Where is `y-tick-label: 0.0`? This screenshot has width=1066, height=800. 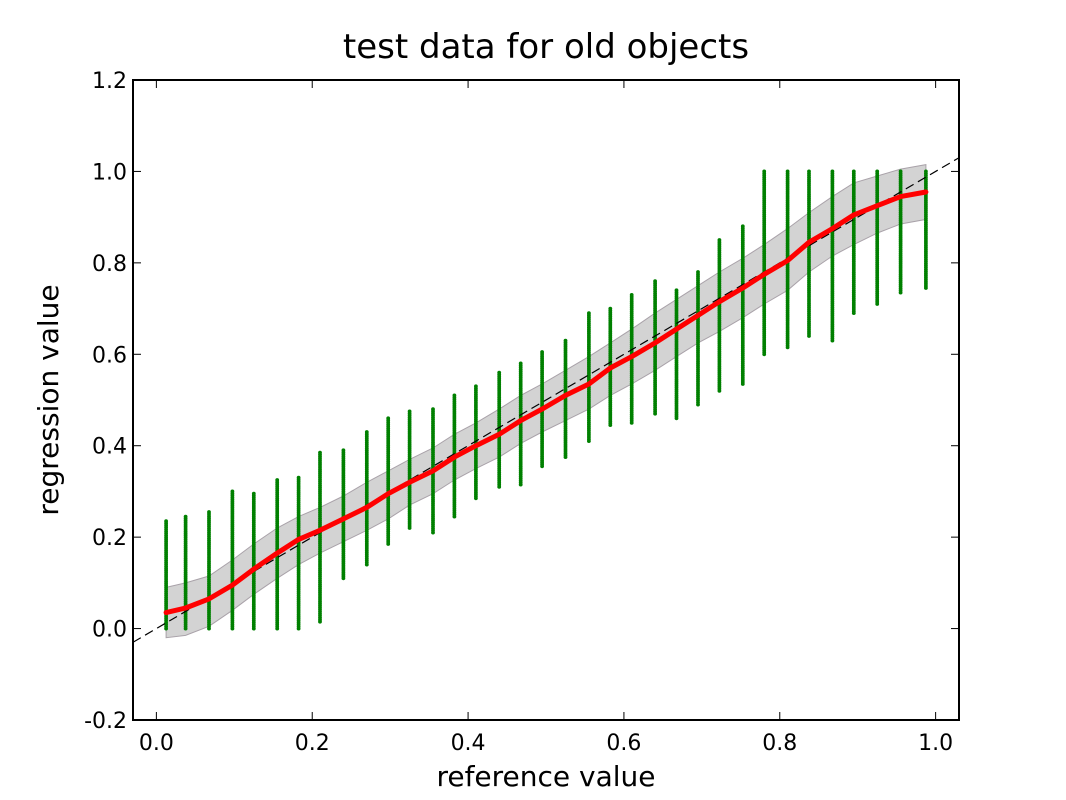
y-tick-label: 0.0 is located at coordinates (109, 630).